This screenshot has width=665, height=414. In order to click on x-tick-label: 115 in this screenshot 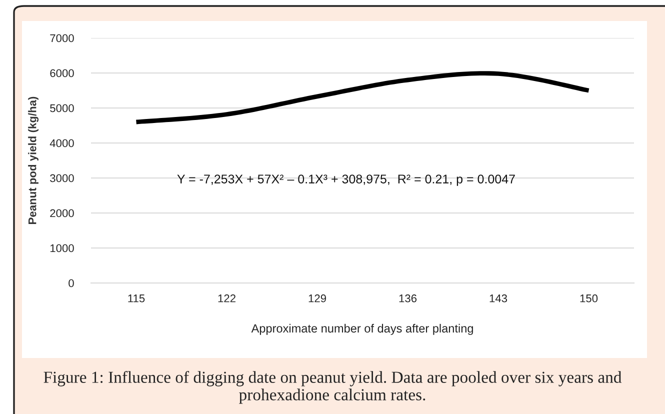, I will do `click(136, 298)`.